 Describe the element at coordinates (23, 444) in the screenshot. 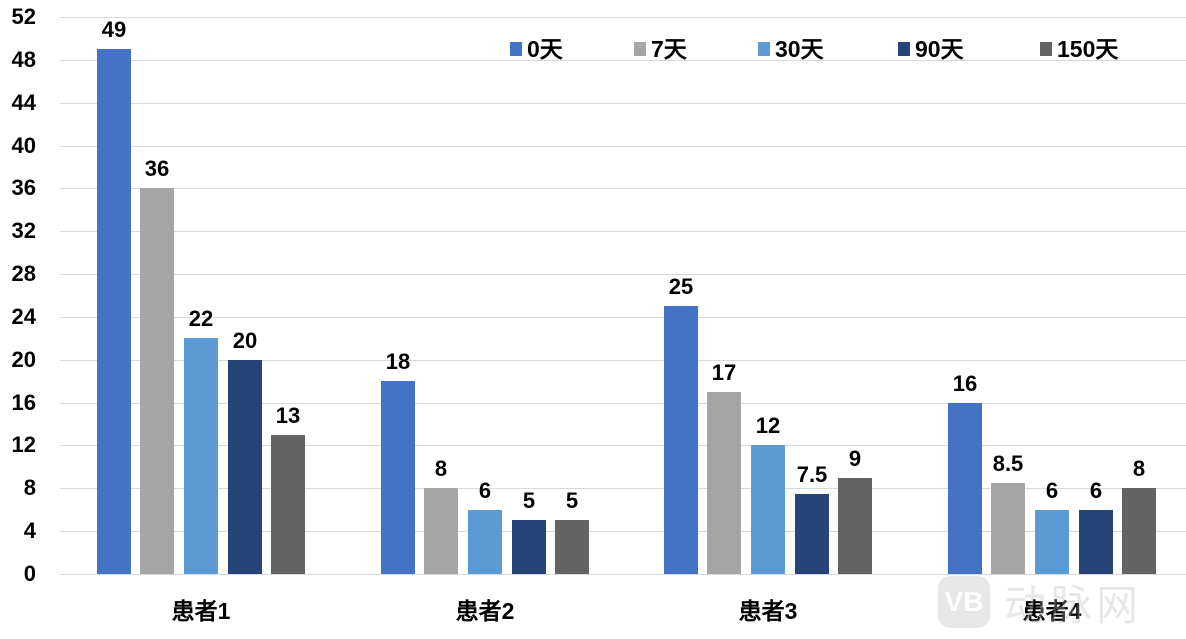

I see `y-tick-label: 12` at that location.